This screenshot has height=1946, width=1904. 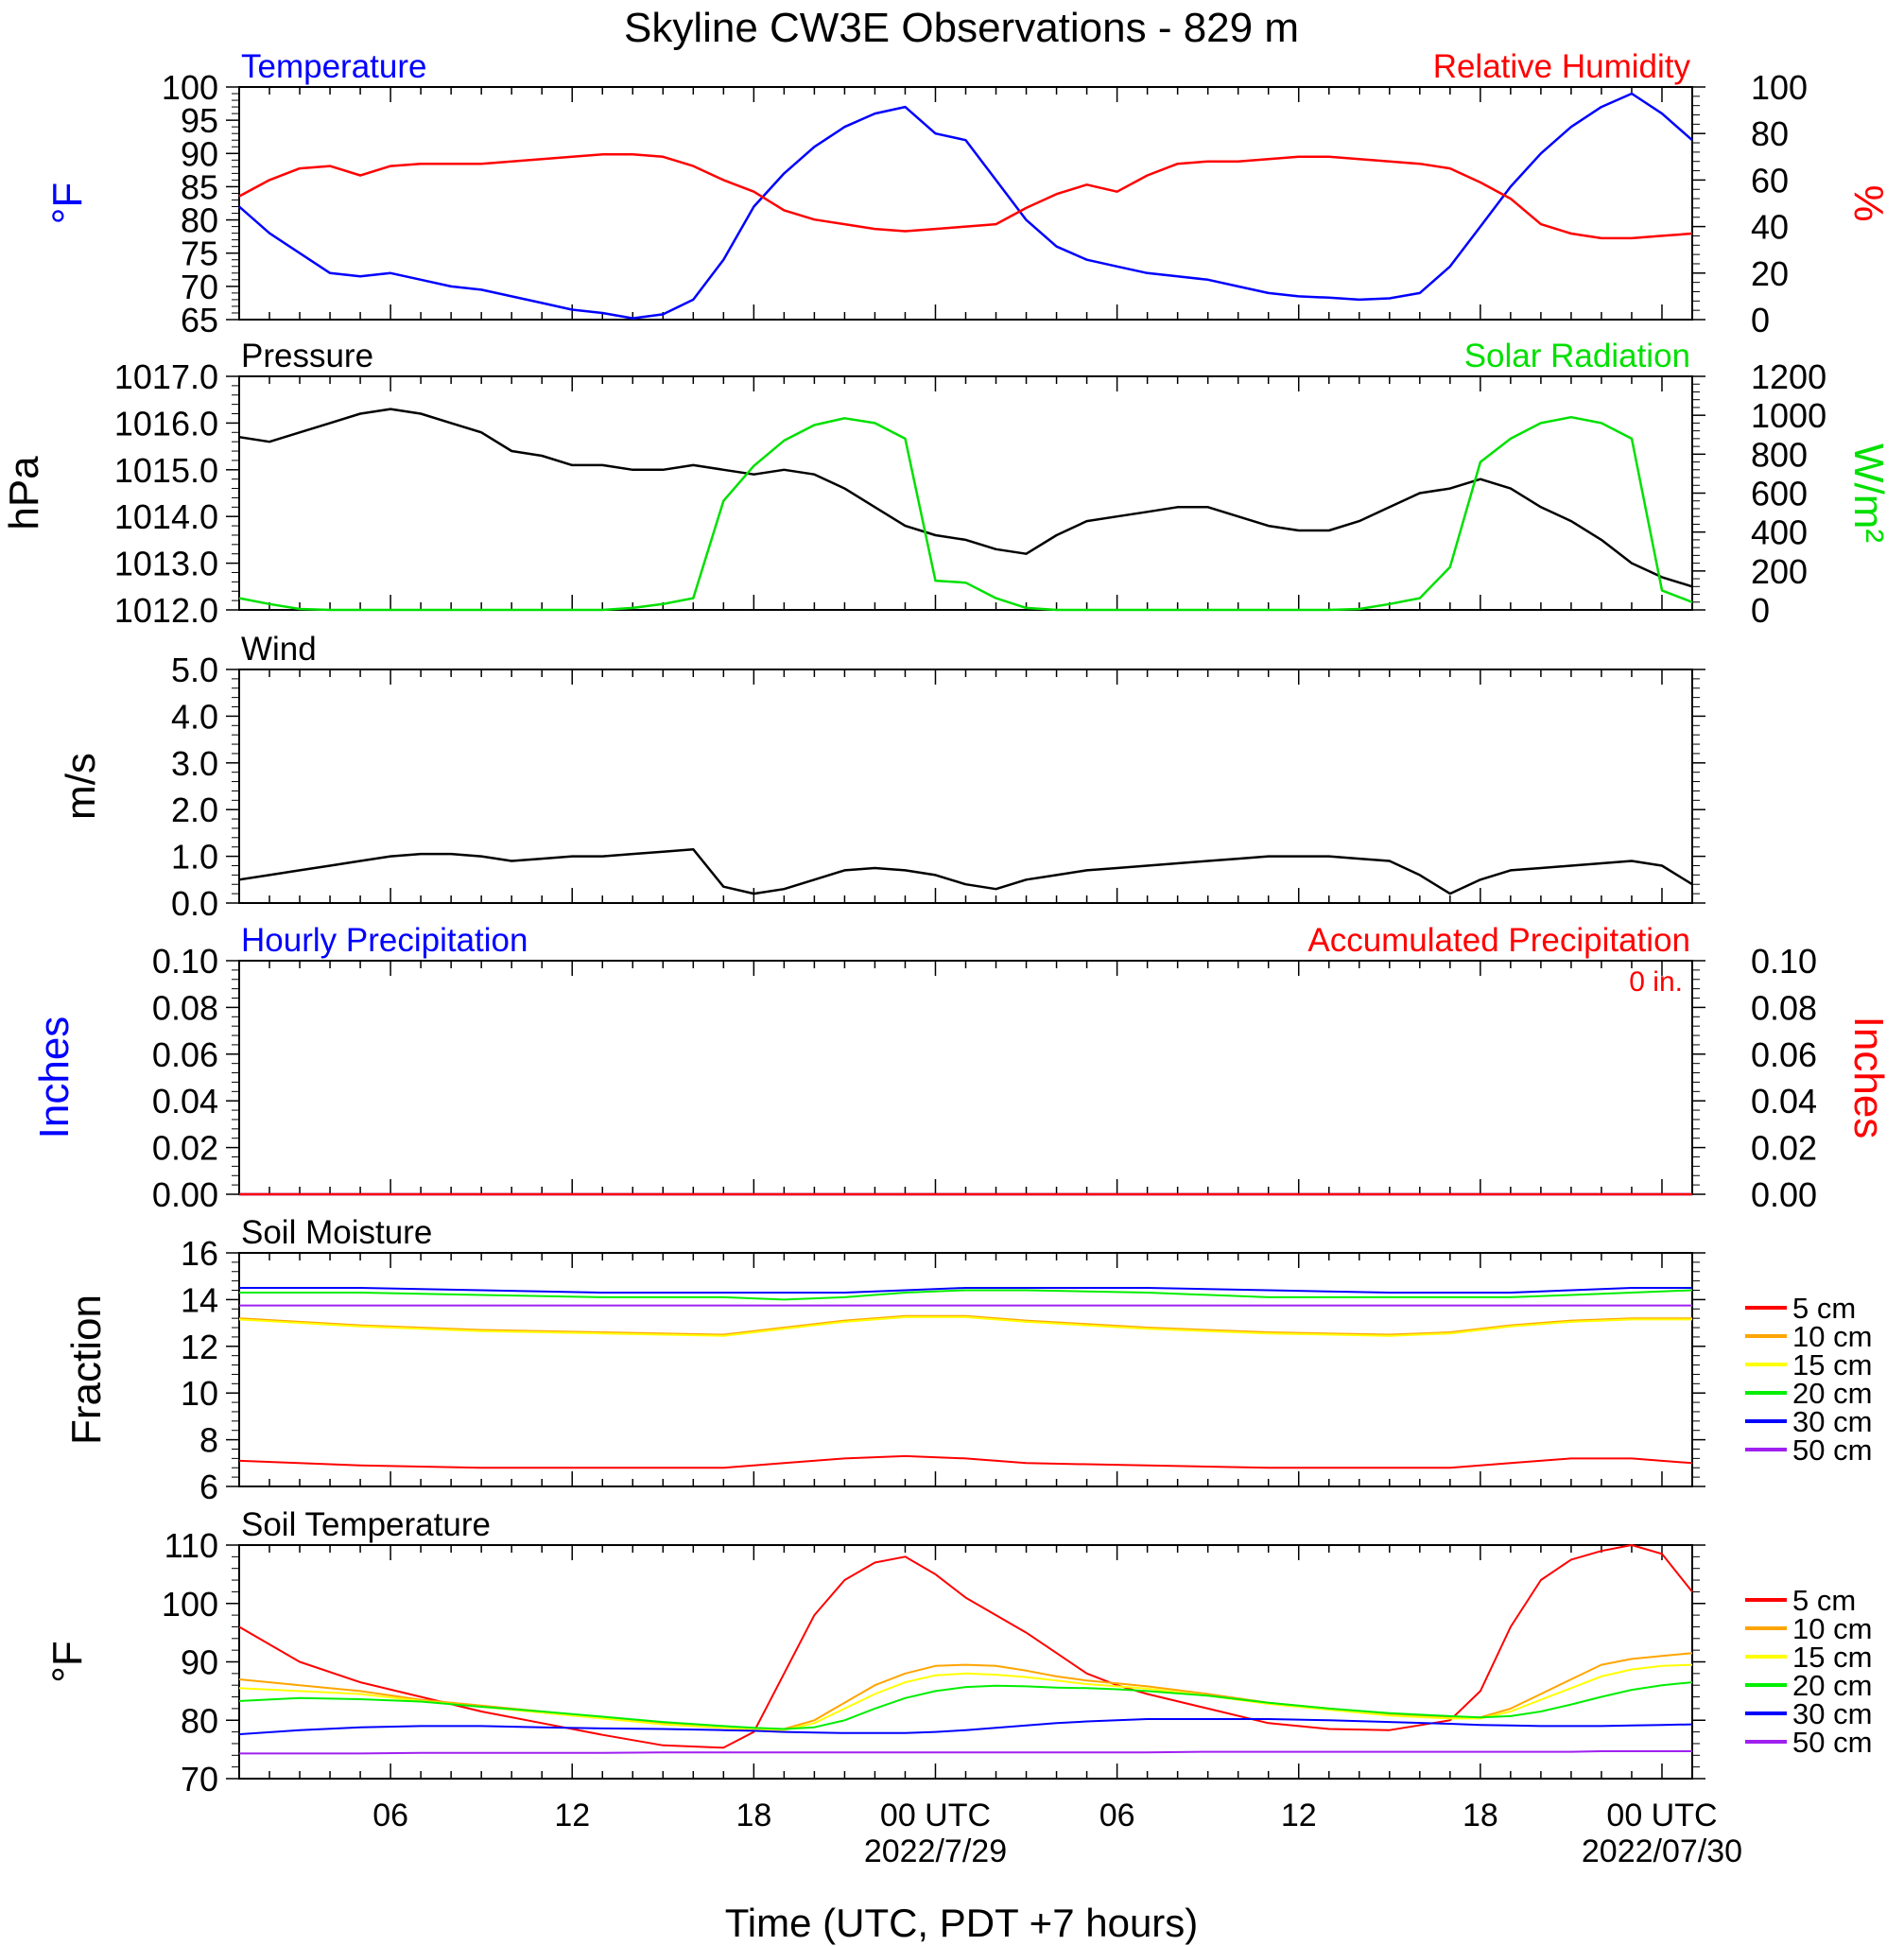 I want to click on y-tick-label-left: 1014.0, so click(x=166, y=517).